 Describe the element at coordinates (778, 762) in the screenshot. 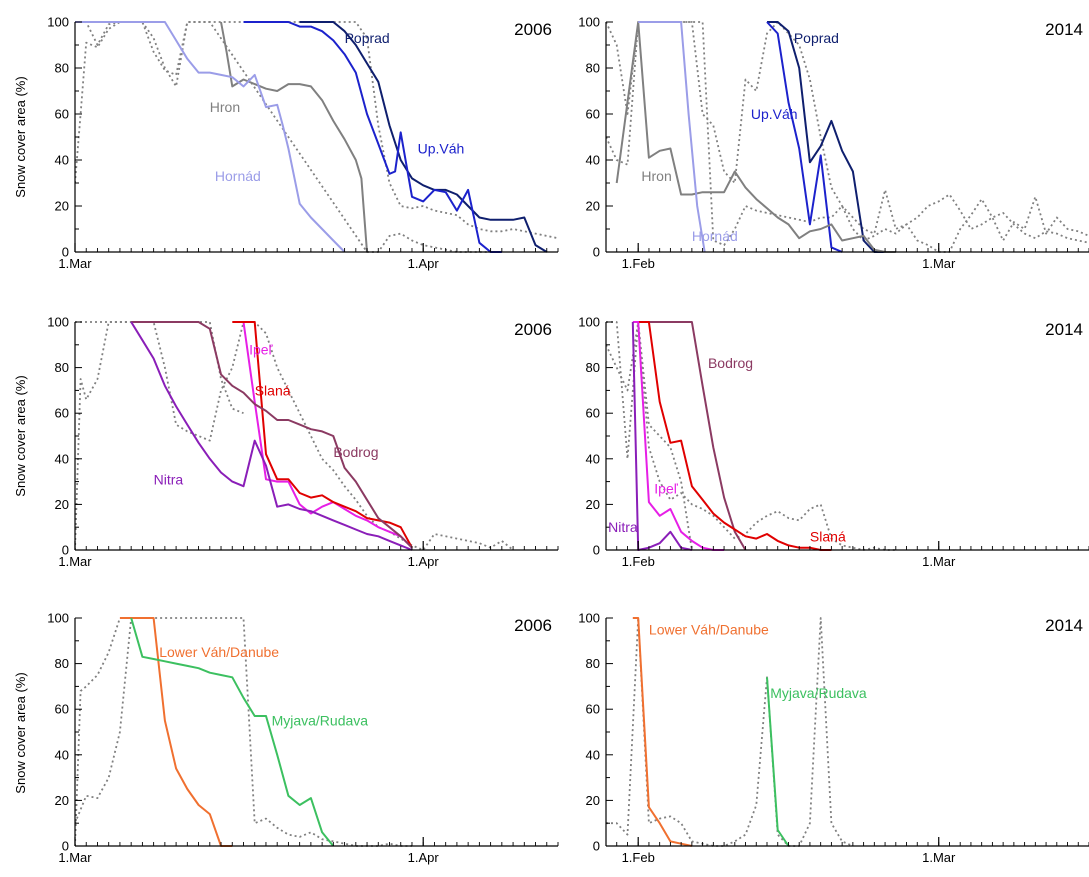

I see `series-line-myjava-rudava` at that location.